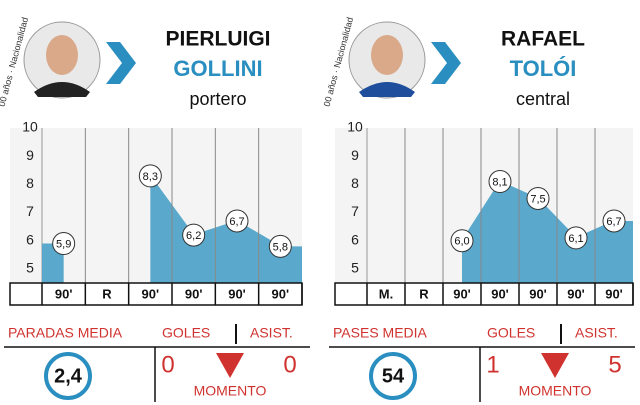 The width and height of the screenshot is (640, 405). I want to click on name-first: PIERLUIGI, so click(217, 39).